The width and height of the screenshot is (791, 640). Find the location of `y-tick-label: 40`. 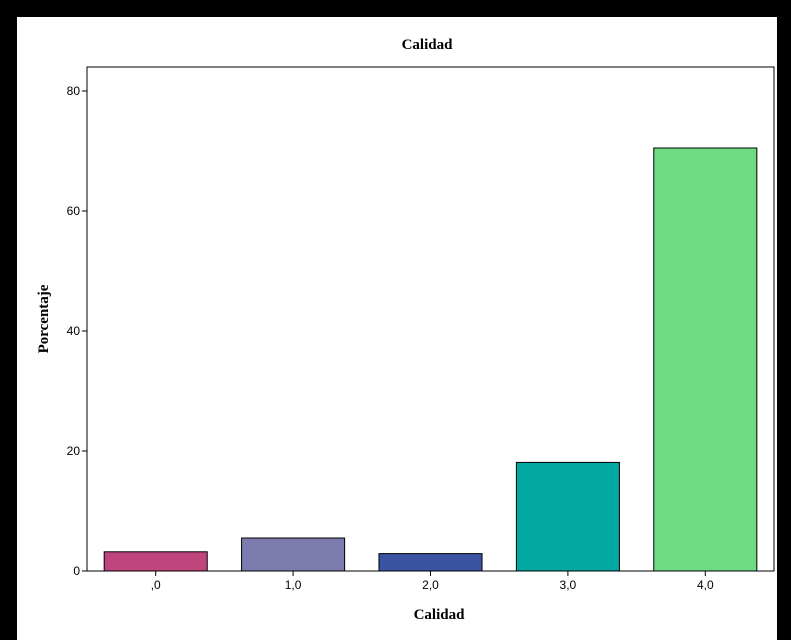

y-tick-label: 40 is located at coordinates (74, 331).